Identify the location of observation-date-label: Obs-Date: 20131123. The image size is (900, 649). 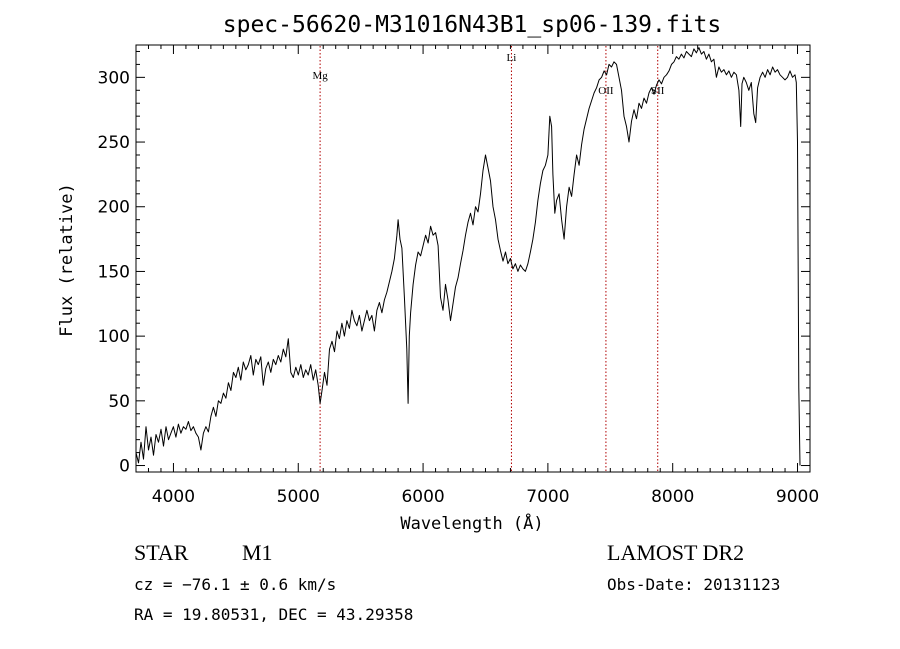
(693, 584).